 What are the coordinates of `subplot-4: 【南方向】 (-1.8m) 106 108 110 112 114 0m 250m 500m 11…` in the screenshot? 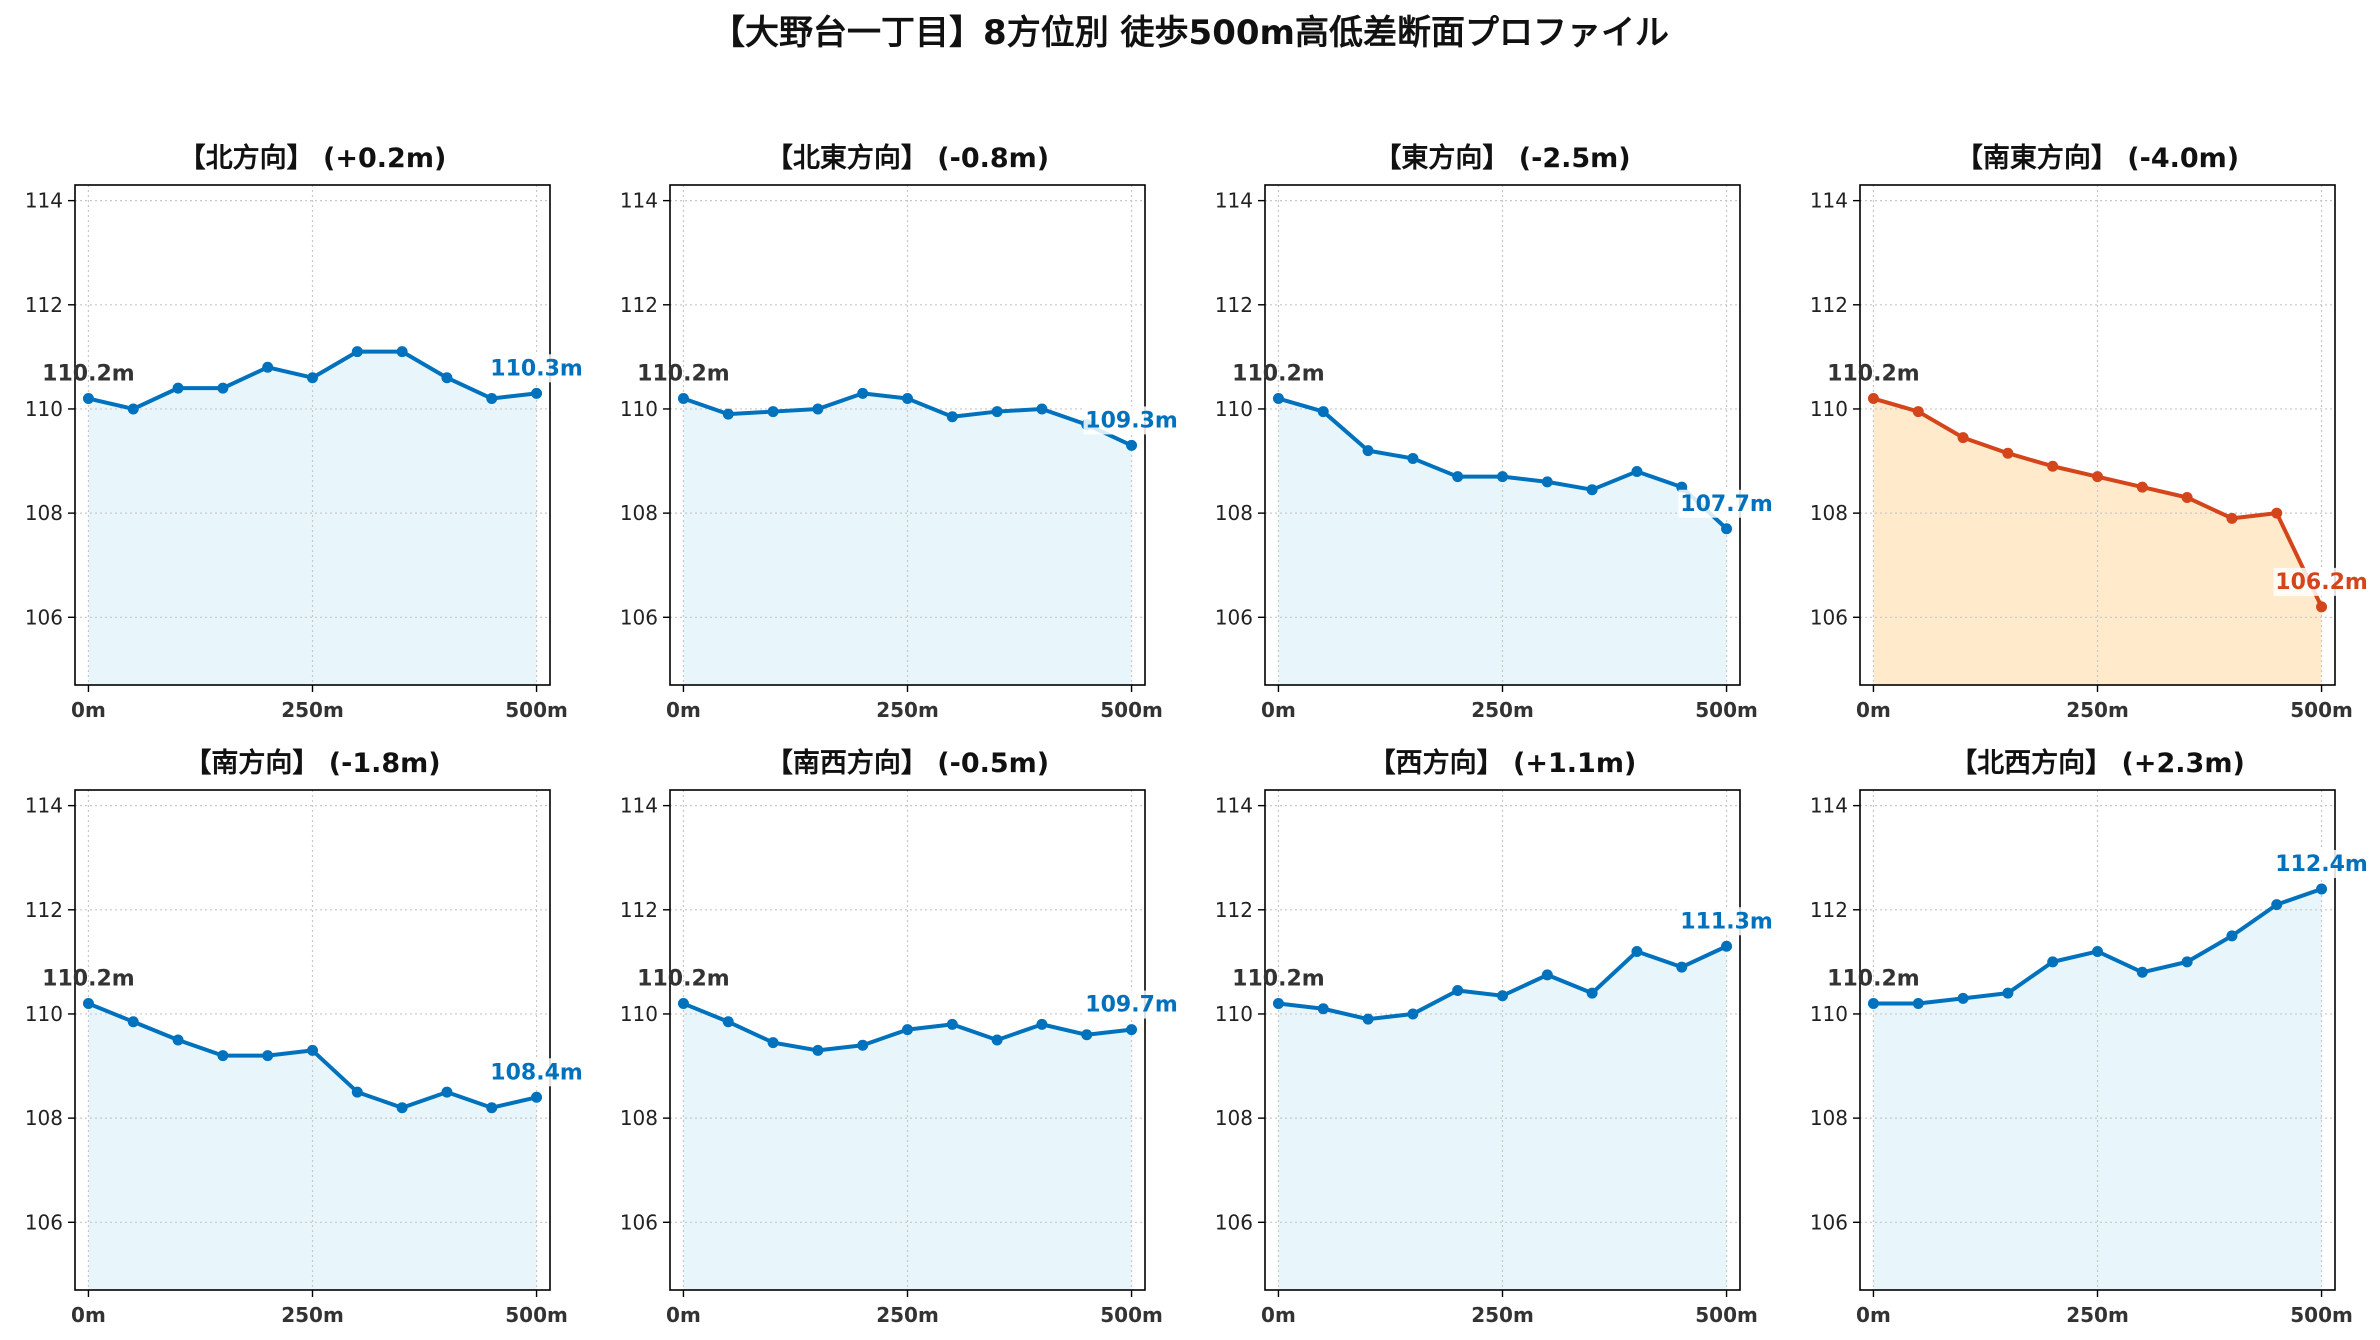 It's located at (305, 1037).